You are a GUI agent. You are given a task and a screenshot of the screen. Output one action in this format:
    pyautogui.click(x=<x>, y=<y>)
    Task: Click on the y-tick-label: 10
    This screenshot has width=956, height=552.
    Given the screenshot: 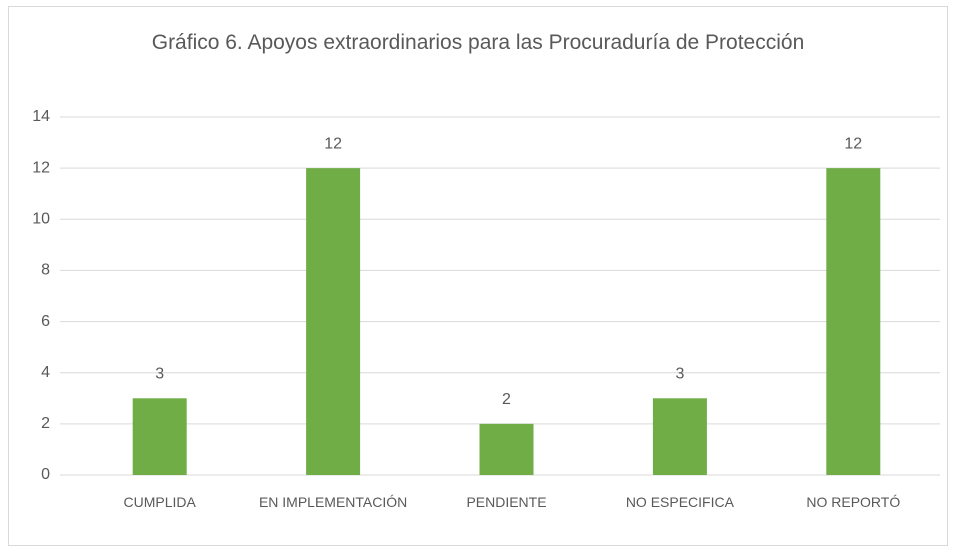 What is the action you would take?
    pyautogui.click(x=41, y=219)
    